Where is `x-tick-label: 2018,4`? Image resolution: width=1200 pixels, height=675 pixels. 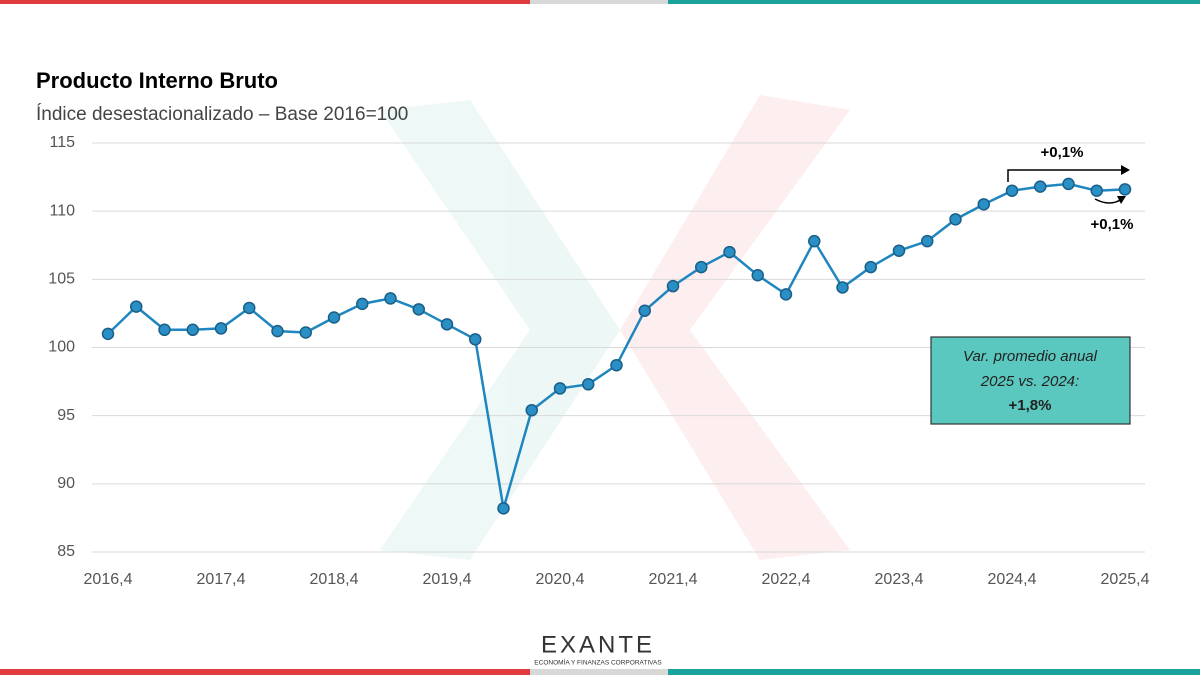
x-tick-label: 2018,4 is located at coordinates (334, 579).